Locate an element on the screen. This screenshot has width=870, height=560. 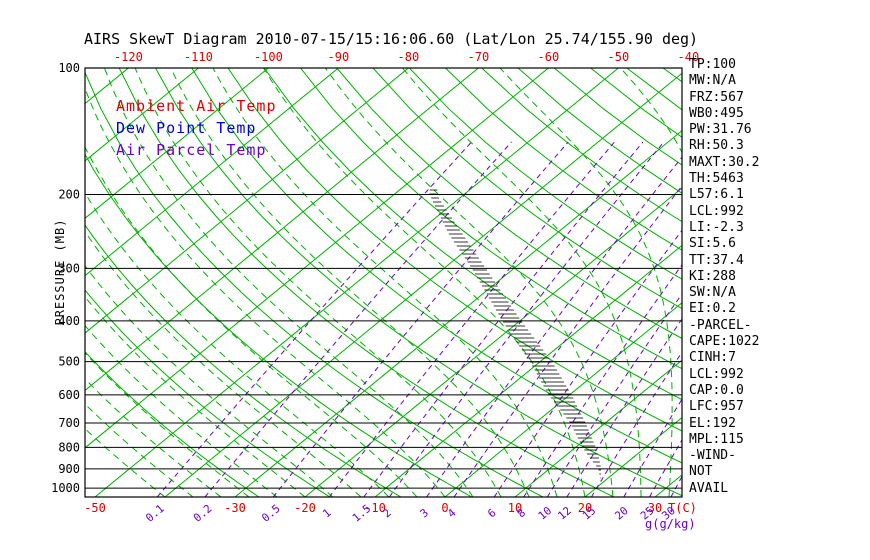
stat-line: -PARCEL- is located at coordinates (720, 325).